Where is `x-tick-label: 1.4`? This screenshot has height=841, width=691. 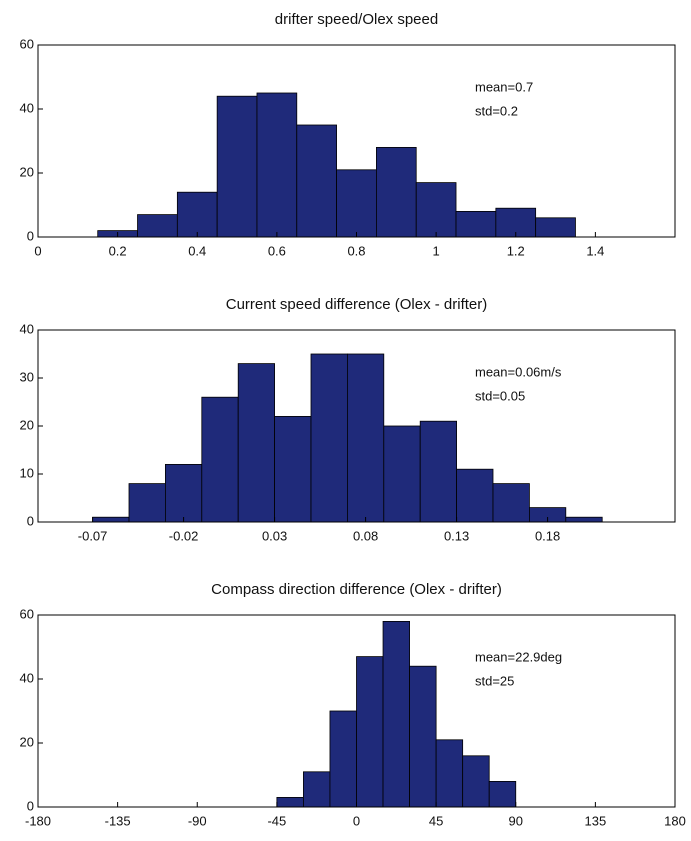 x-tick-label: 1.4 is located at coordinates (595, 250).